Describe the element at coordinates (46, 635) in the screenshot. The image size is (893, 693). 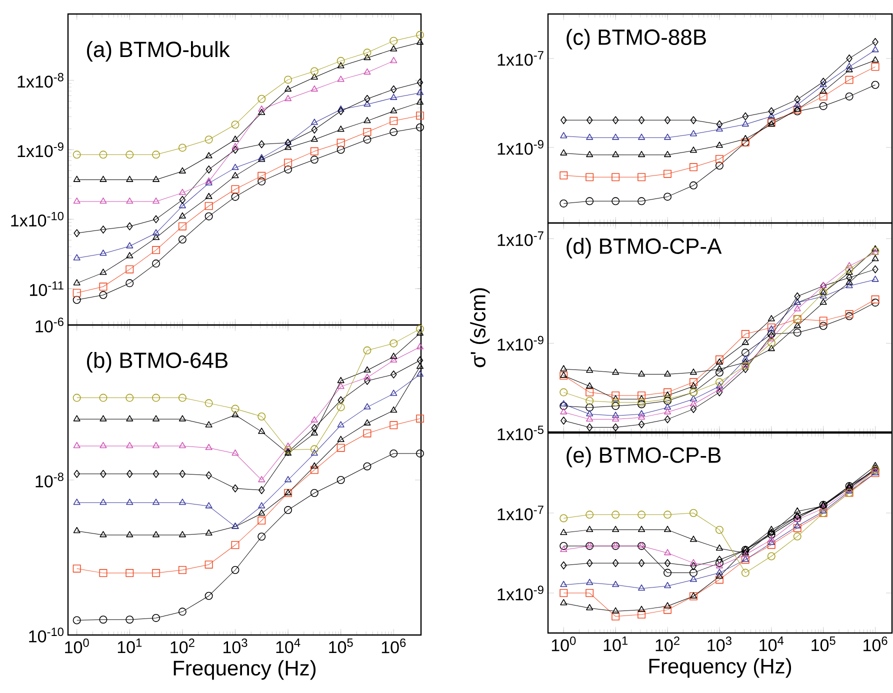
I see `y-tick-label: 10$^{-10}$` at that location.